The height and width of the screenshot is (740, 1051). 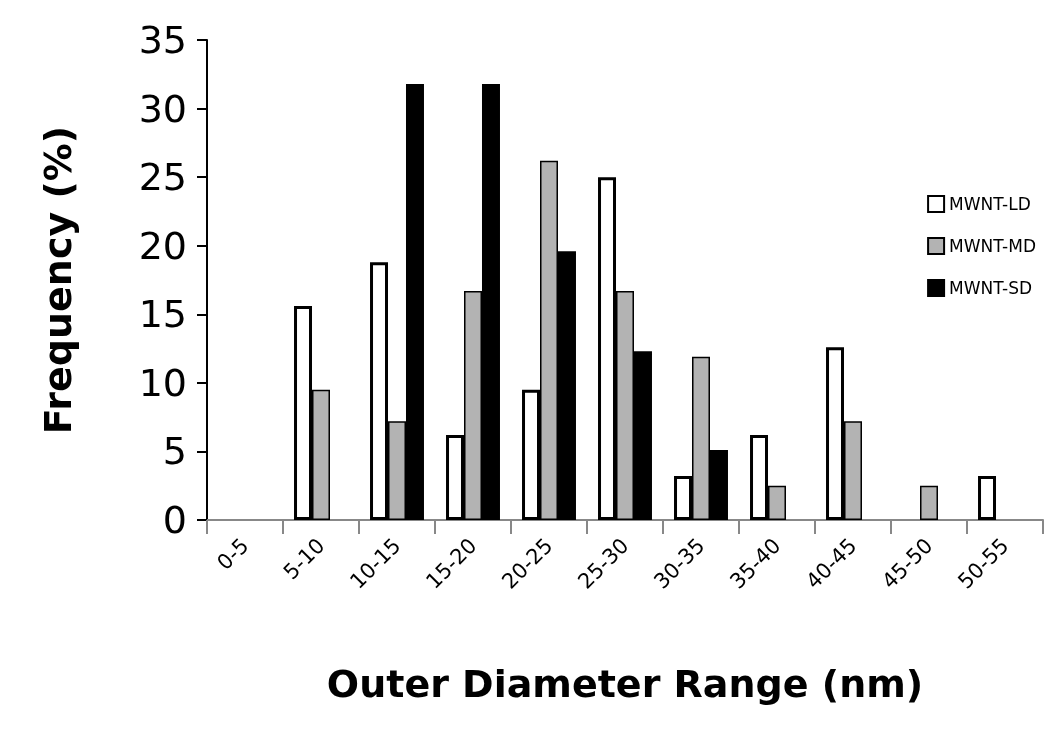 What do you see at coordinates (993, 246) in the screenshot?
I see `legend-label: MWNT-MD` at bounding box center [993, 246].